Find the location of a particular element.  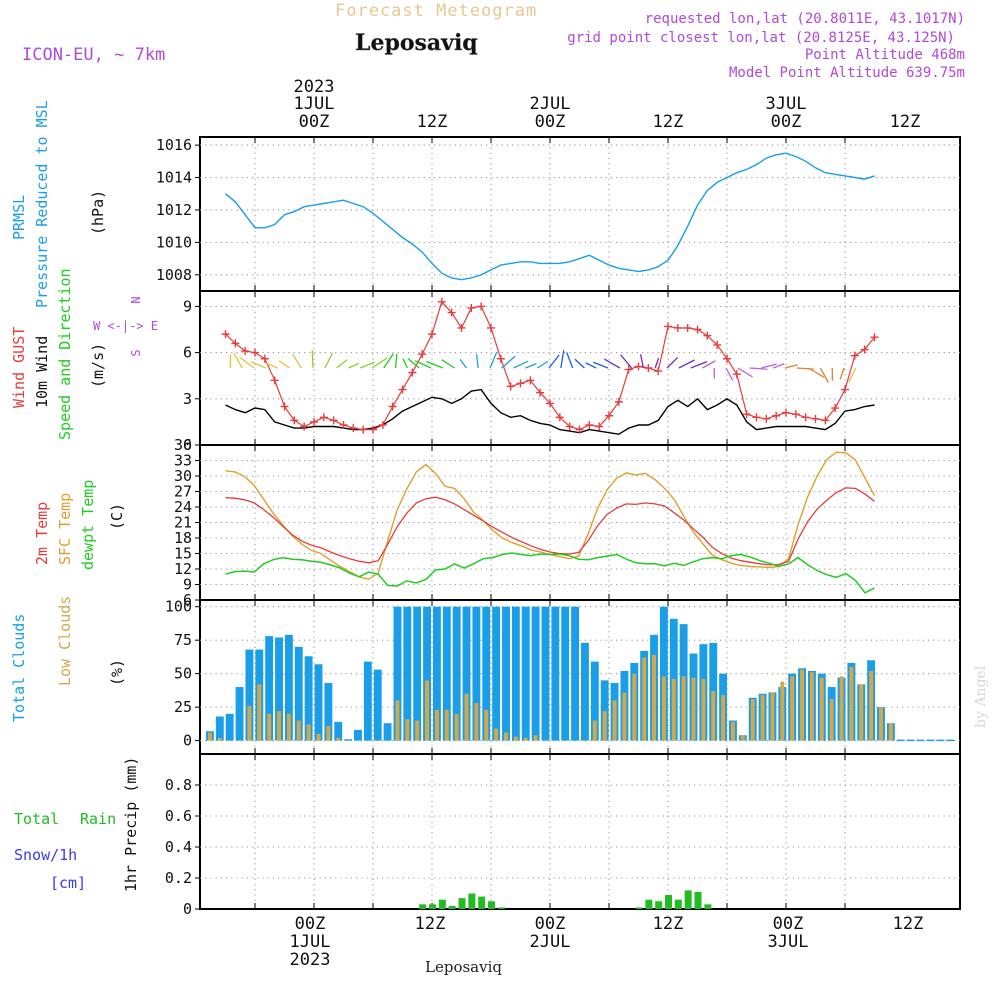

cloud-title-total: Total Clouds is located at coordinates (19, 668).